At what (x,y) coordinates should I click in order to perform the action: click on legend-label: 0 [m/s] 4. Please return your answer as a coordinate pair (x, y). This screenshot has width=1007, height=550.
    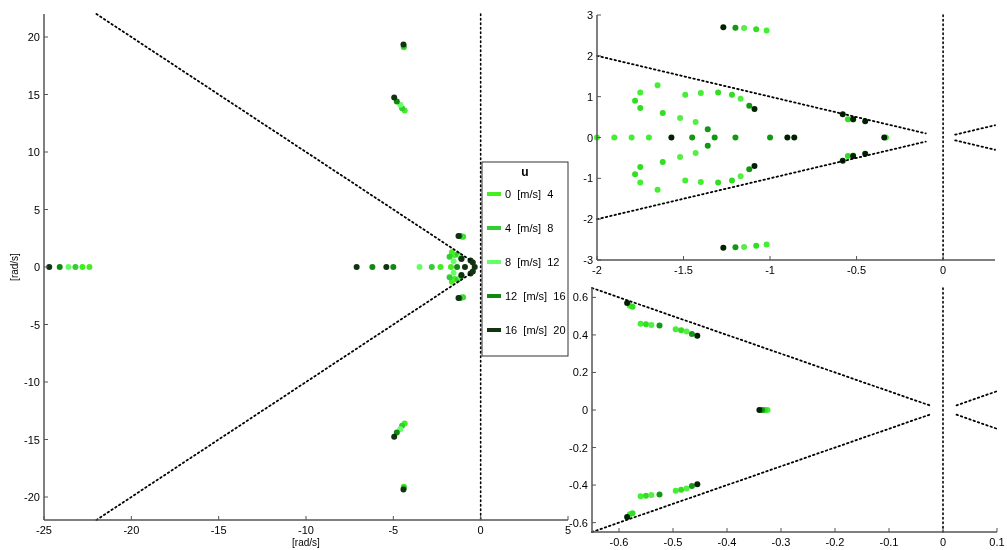
    Looking at the image, I should click on (529, 194).